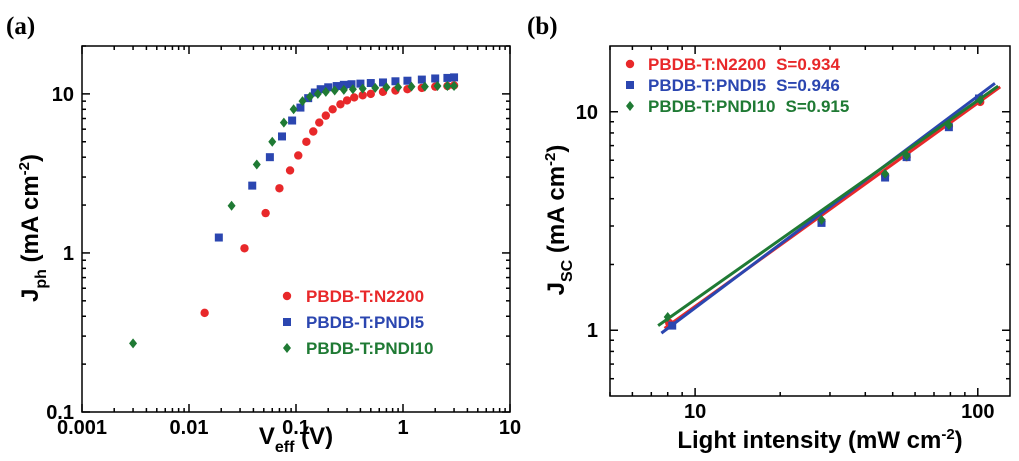 The image size is (1019, 461). What do you see at coordinates (370, 348) in the screenshot?
I see `legend-entry: PBDB-T:PNDI10` at bounding box center [370, 348].